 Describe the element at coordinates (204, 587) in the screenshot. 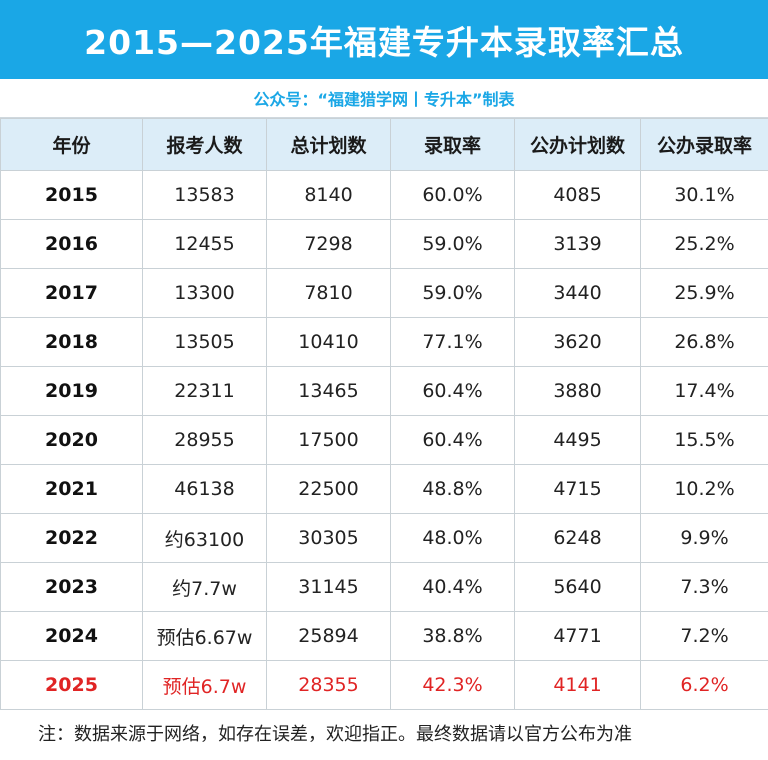

I see `cell-applicants: 约7.7w` at that location.